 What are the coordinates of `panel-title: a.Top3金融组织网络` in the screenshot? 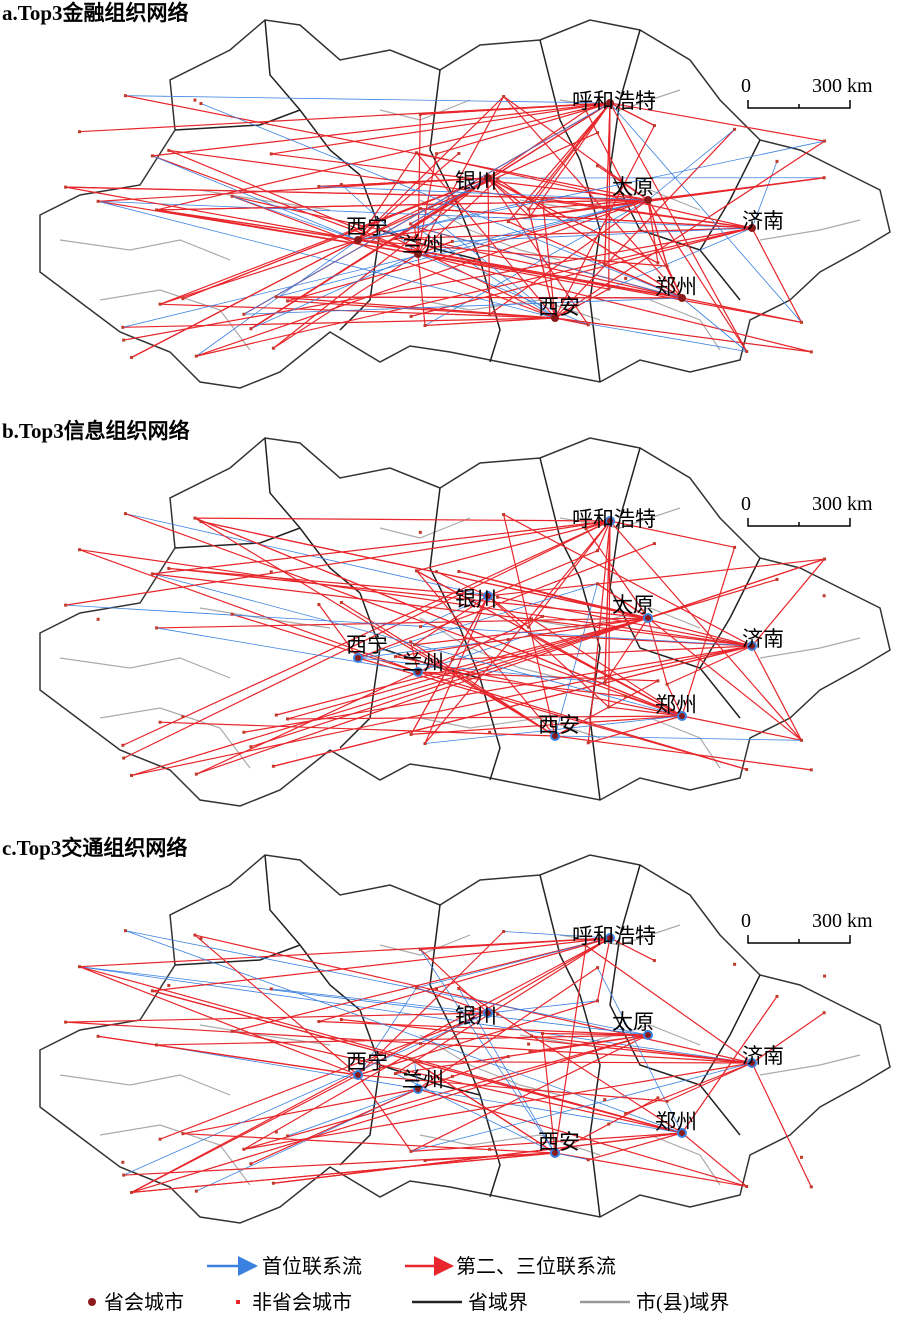 It's located at (95, 13).